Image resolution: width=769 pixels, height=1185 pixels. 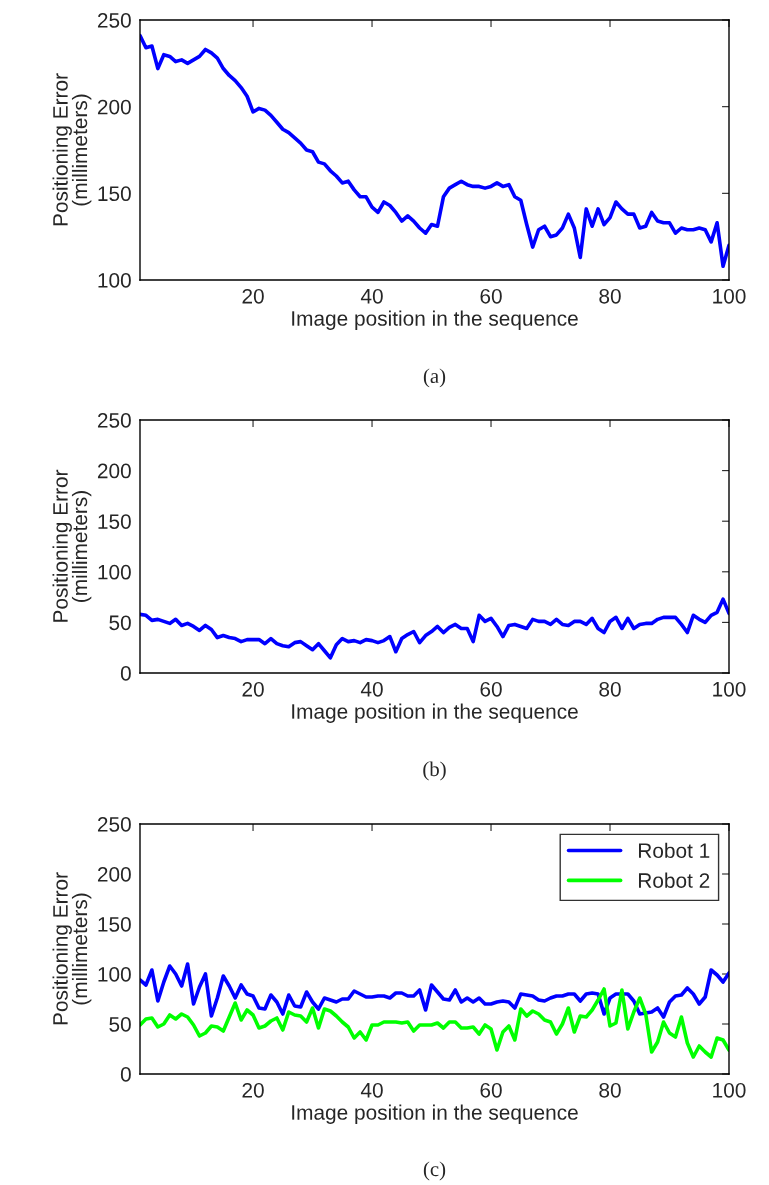 What do you see at coordinates (674, 880) in the screenshot?
I see `legend-label: Robot 2` at bounding box center [674, 880].